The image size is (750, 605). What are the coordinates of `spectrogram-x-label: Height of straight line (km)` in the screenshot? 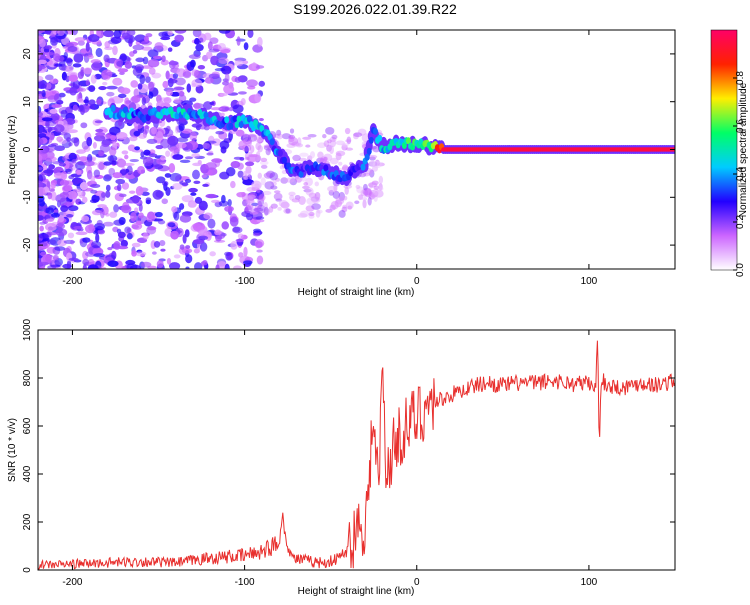 It's located at (356, 292).